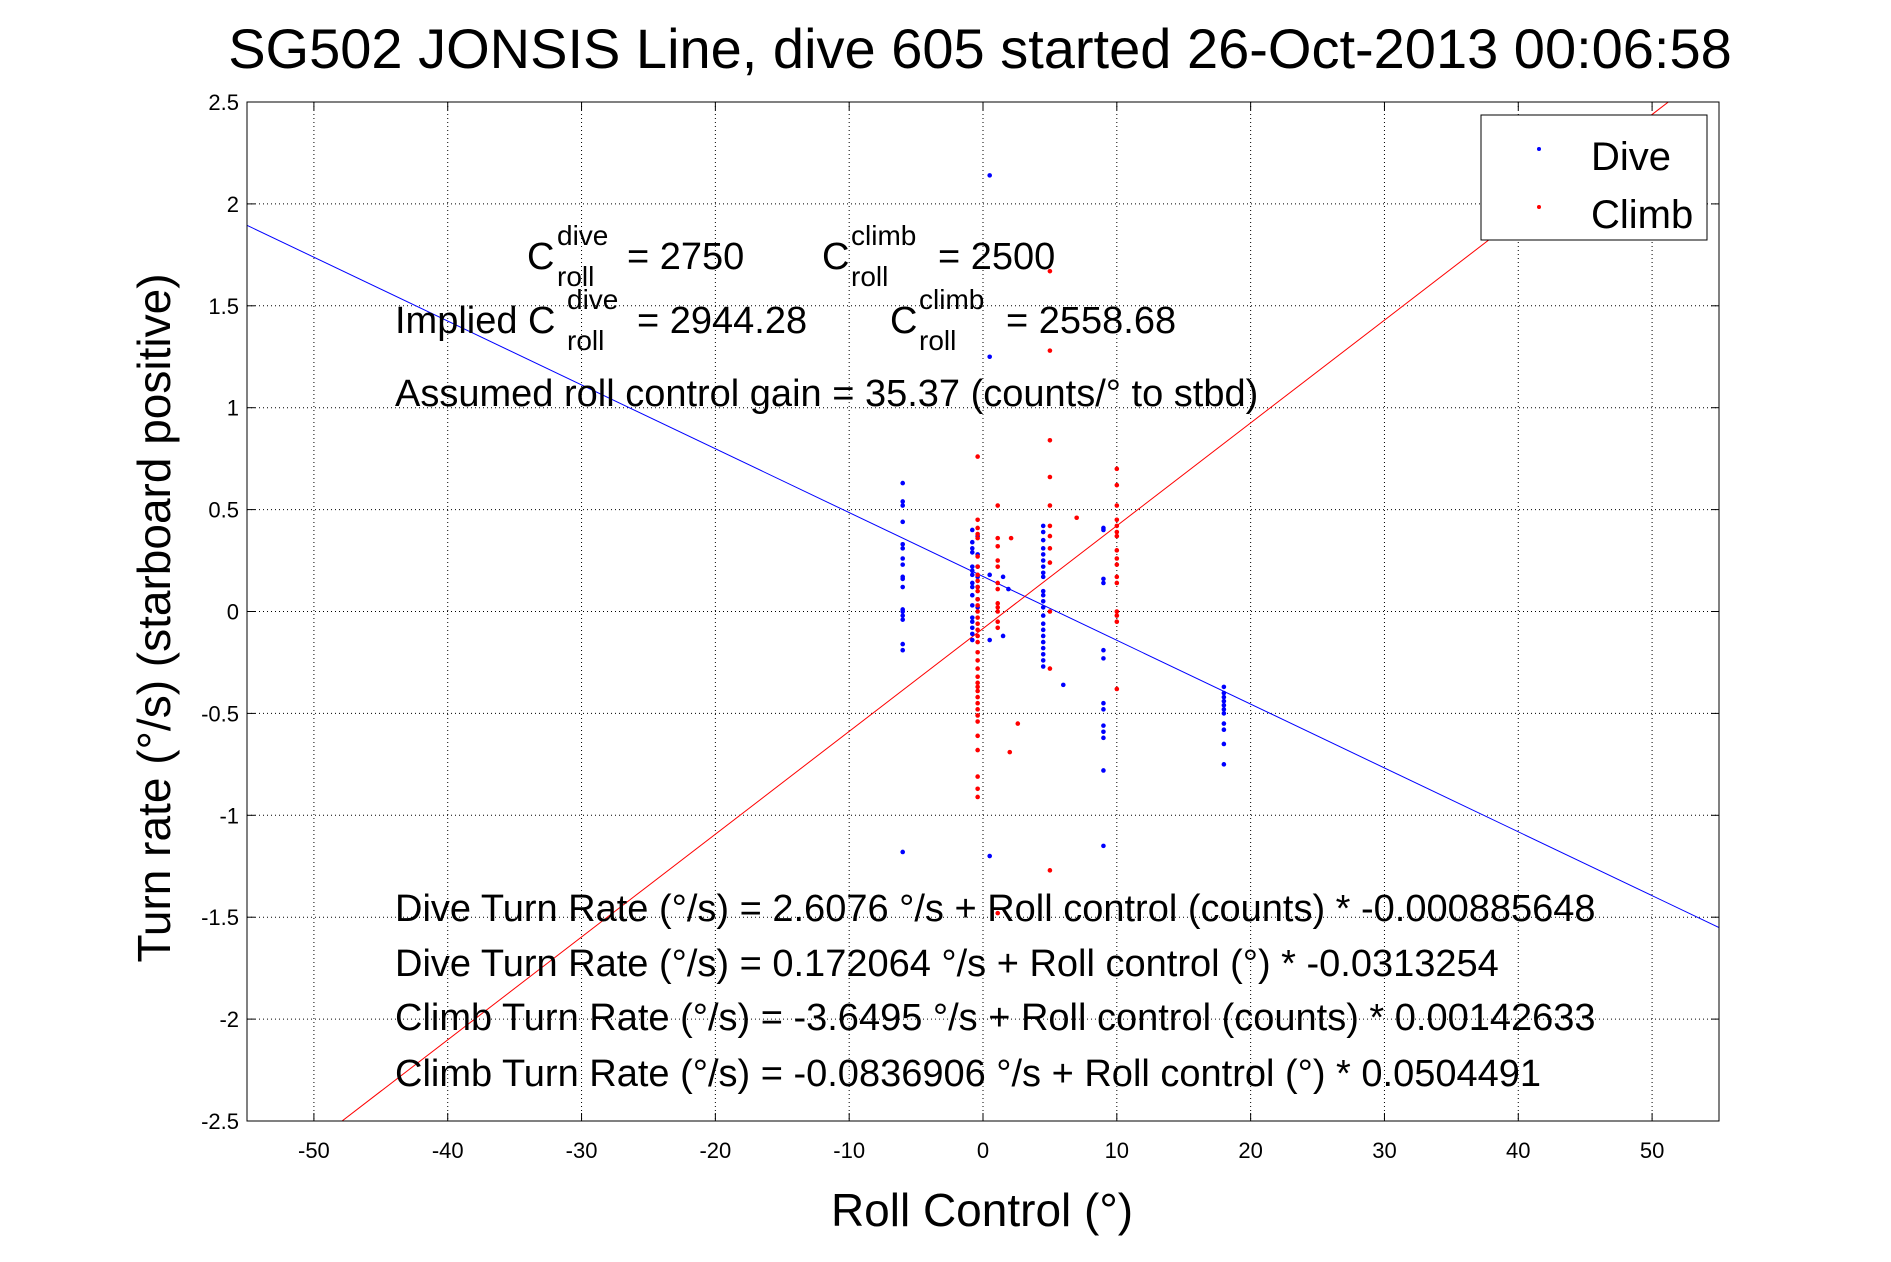 This screenshot has height=1262, width=1891. Describe the element at coordinates (951, 299) in the screenshot. I see `implied-climb-sup: climb` at that location.